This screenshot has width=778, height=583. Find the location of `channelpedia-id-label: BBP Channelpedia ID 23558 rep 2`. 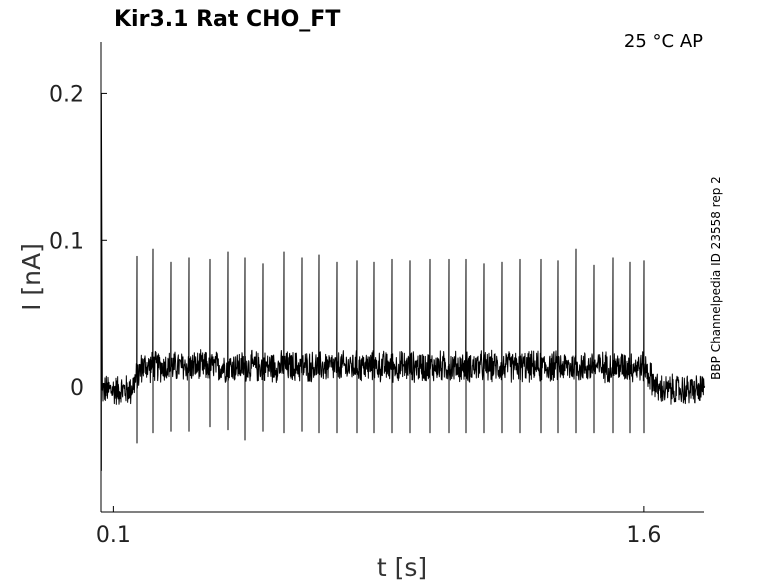

channelpedia-id-label: BBP Channelpedia ID 23558 rep 2 is located at coordinates (716, 278).